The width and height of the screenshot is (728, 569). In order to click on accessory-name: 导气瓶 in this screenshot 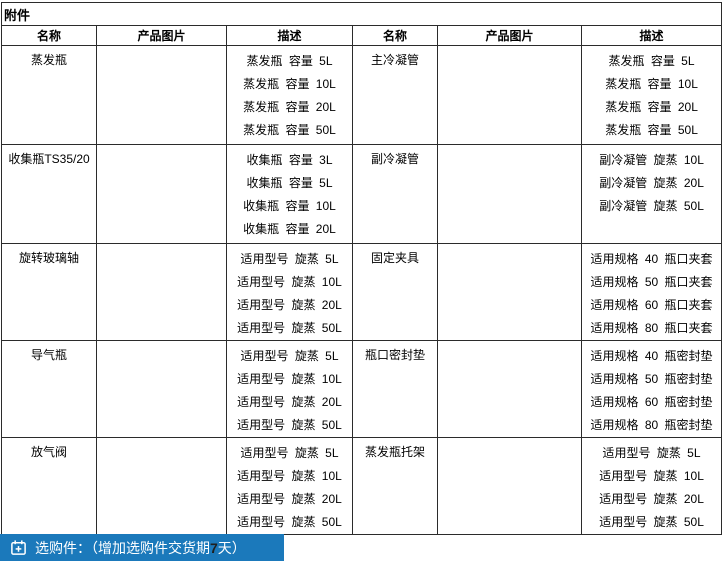, I will do `click(49, 389)`.